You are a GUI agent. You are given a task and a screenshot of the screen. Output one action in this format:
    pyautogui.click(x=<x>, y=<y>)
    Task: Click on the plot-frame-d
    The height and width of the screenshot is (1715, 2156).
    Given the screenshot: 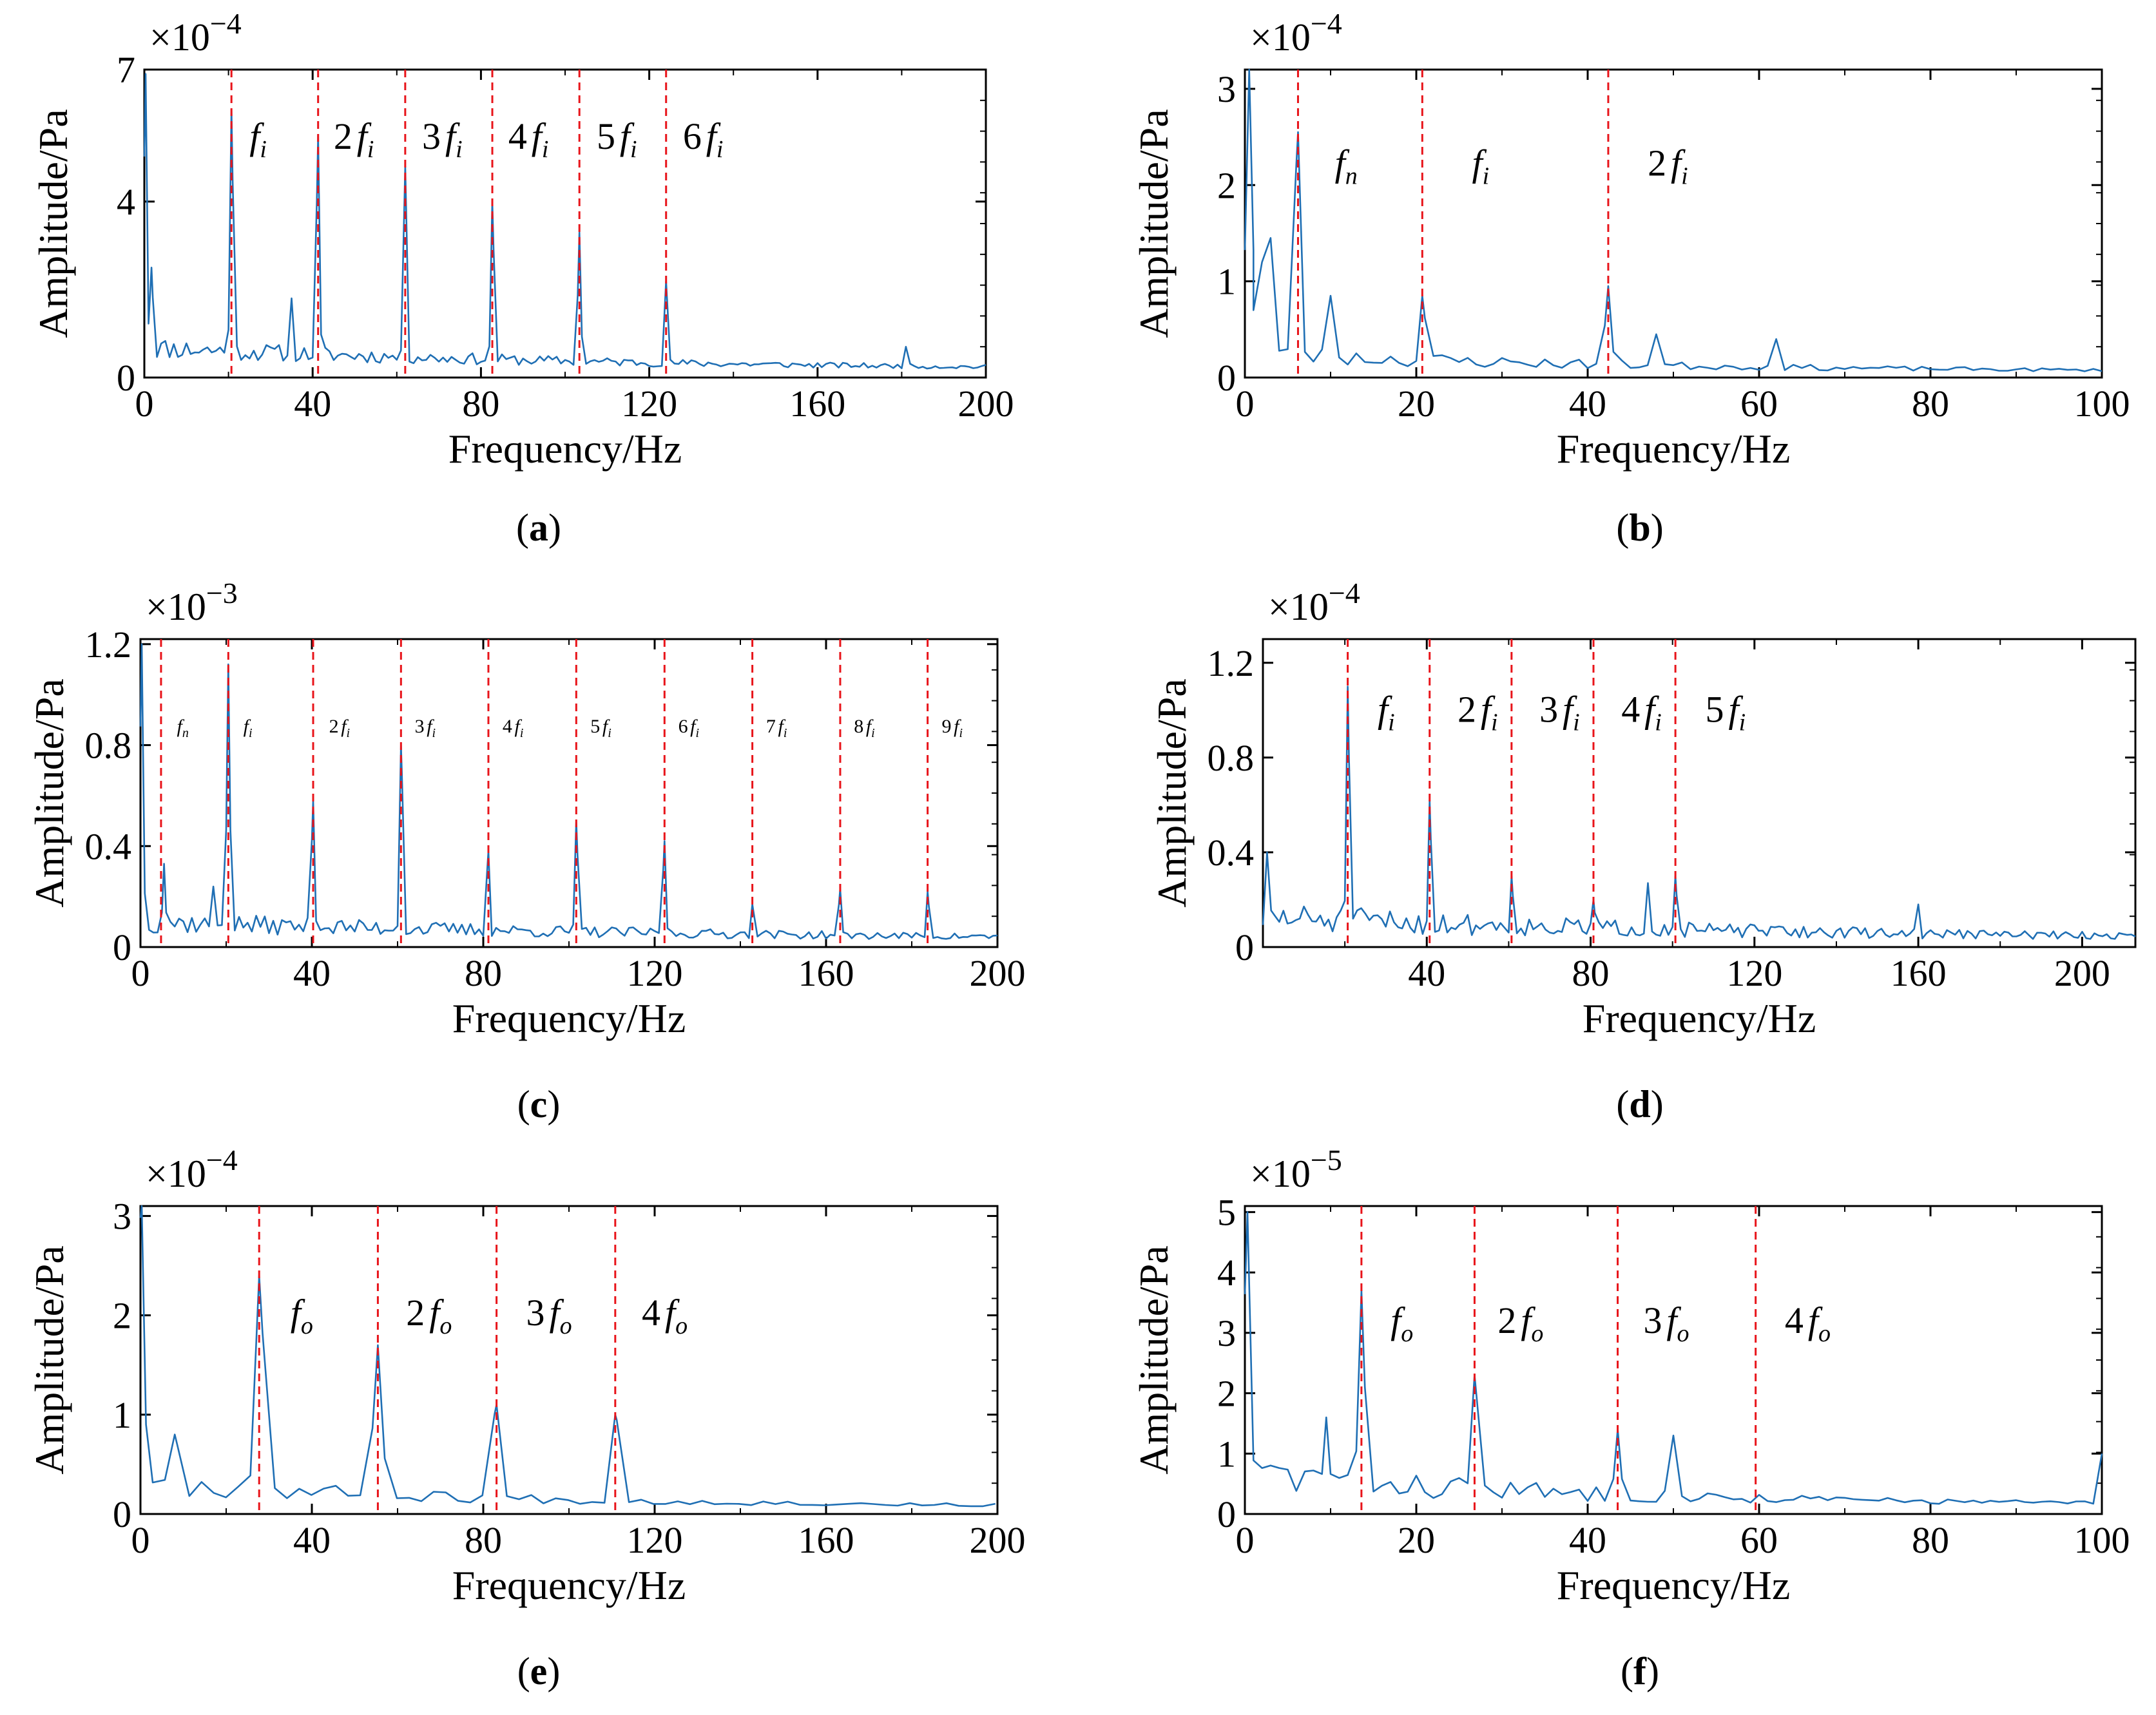 What is the action you would take?
    pyautogui.click(x=1699, y=793)
    